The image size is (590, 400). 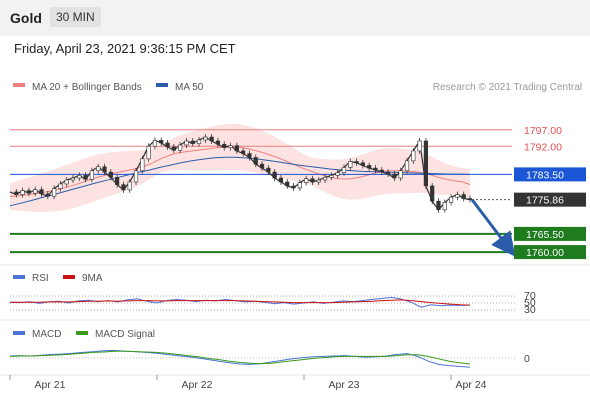 I want to click on legend-label-ma20: MA 20 + Bollinger Bands, so click(x=87, y=87).